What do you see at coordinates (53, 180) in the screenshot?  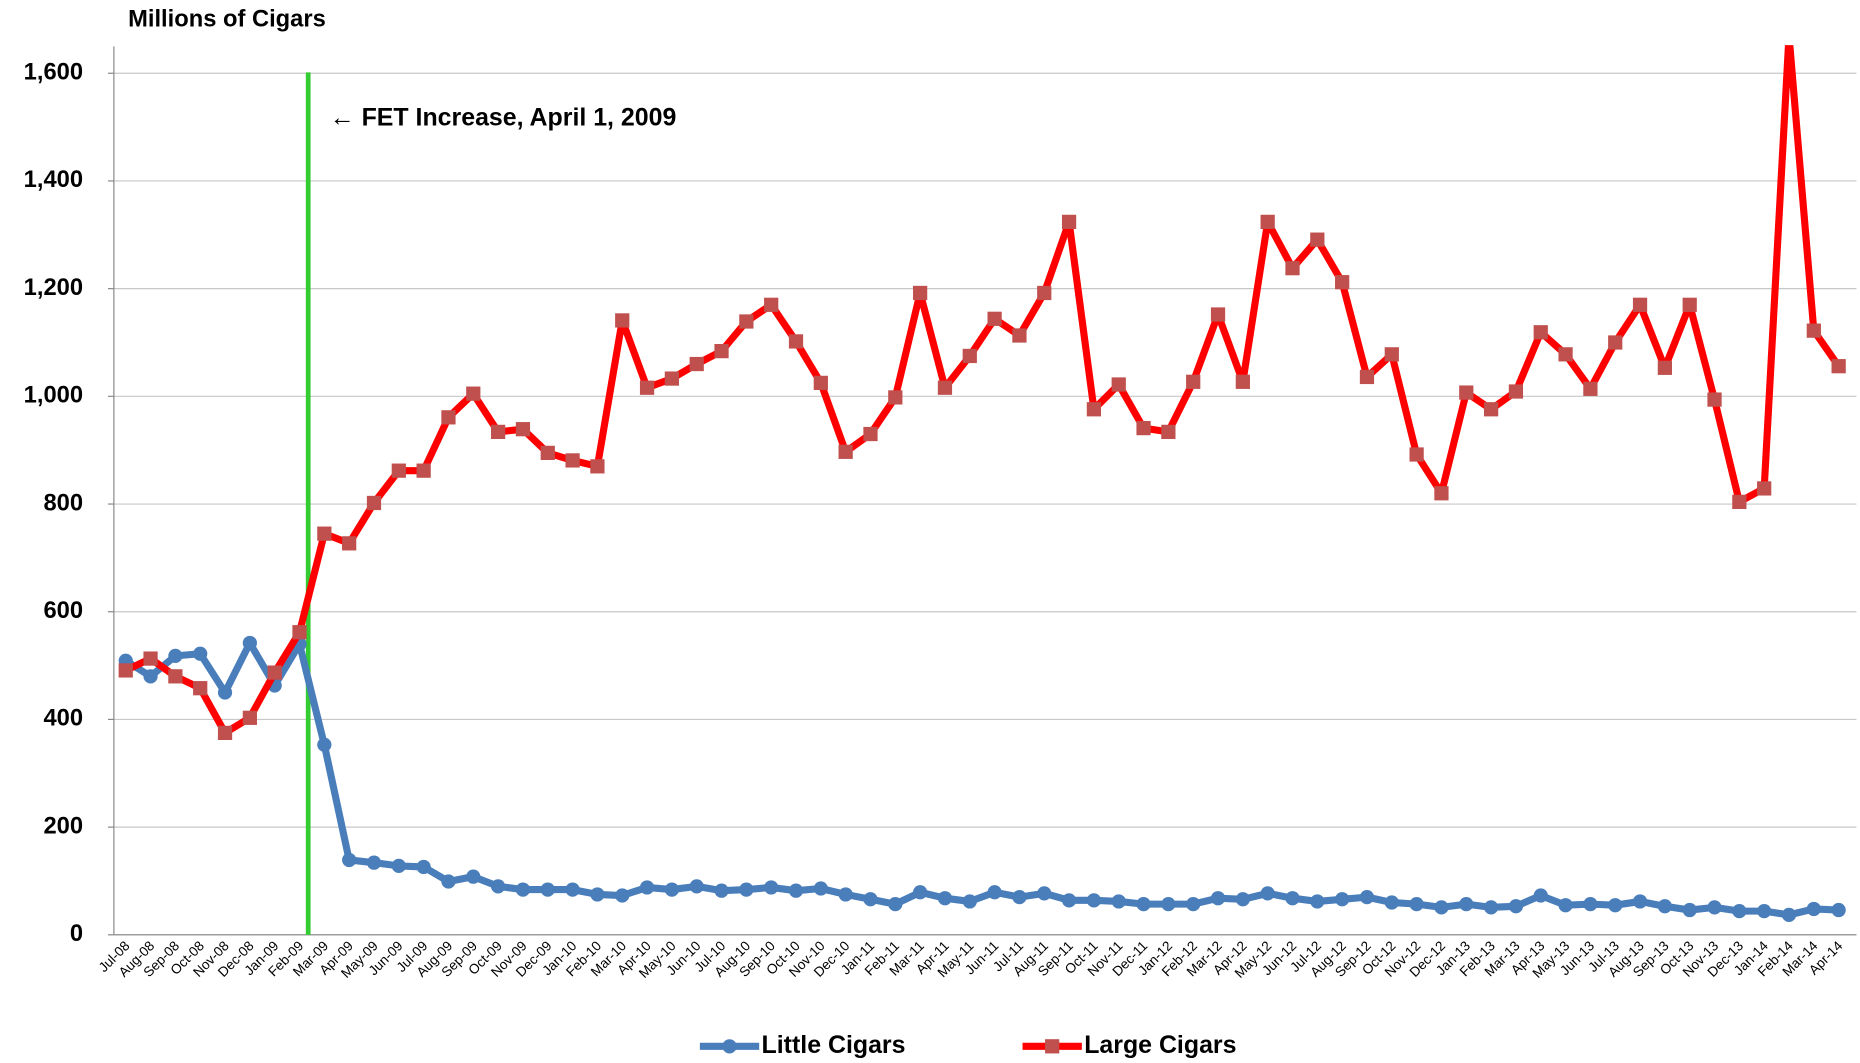 I see `y-tick-label: 1,400` at bounding box center [53, 180].